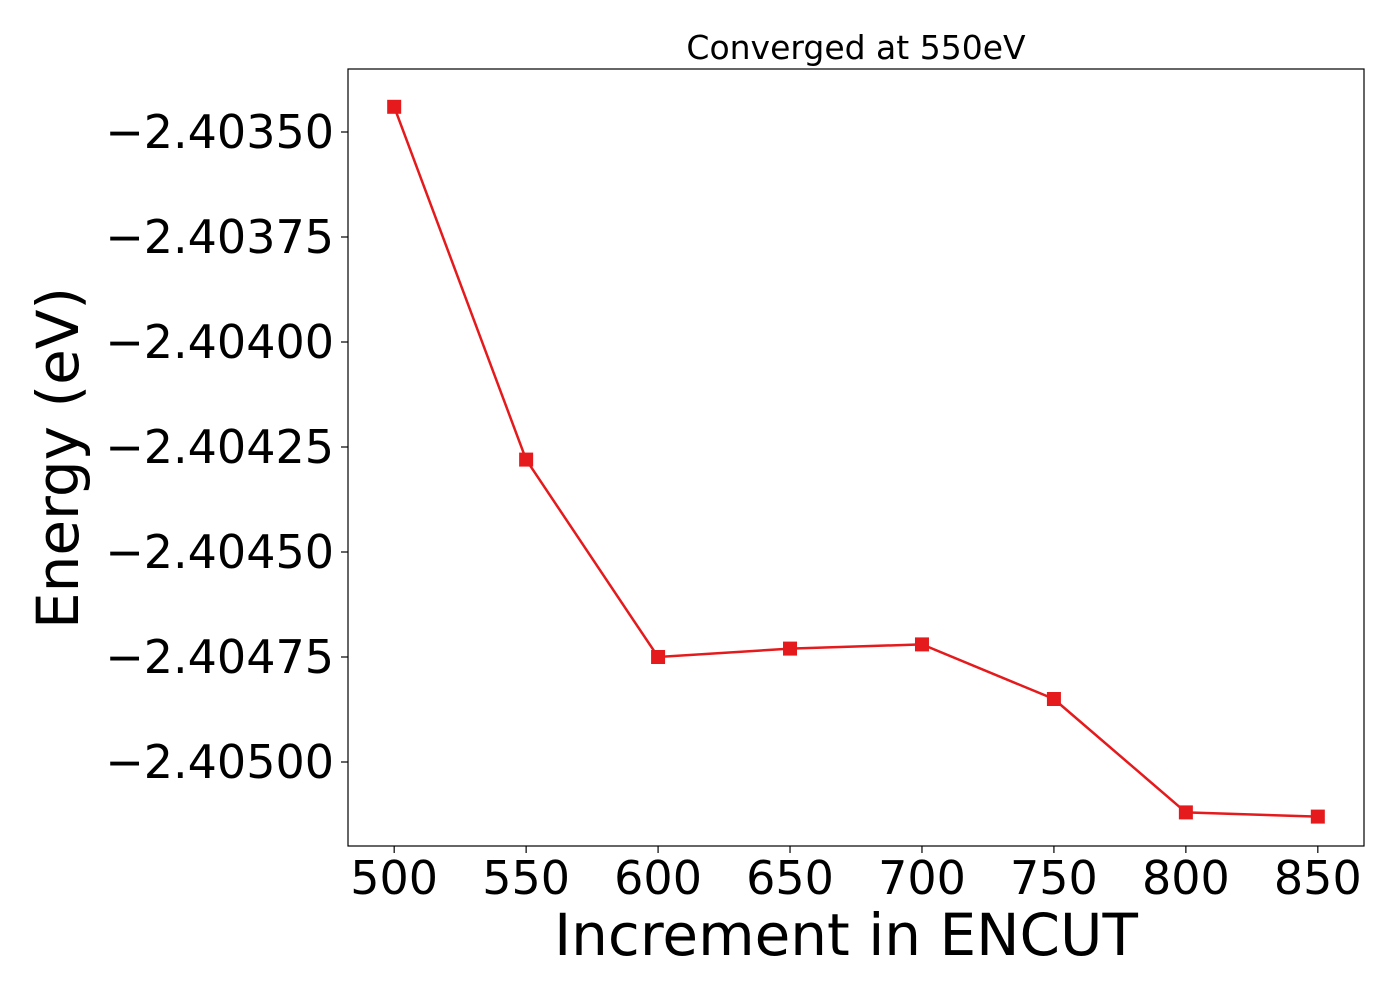 Image resolution: width=1400 pixels, height=1000 pixels. What do you see at coordinates (856, 47) in the screenshot?
I see `chart-title: Converged at 550eV` at bounding box center [856, 47].